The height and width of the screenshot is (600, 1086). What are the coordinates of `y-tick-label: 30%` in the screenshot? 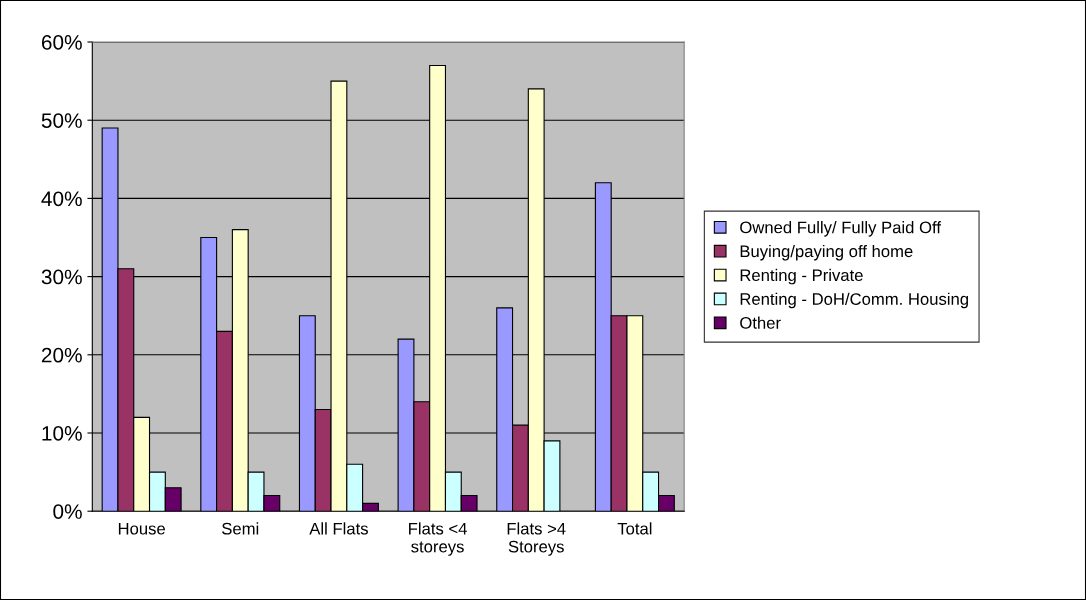 It's located at (61, 277).